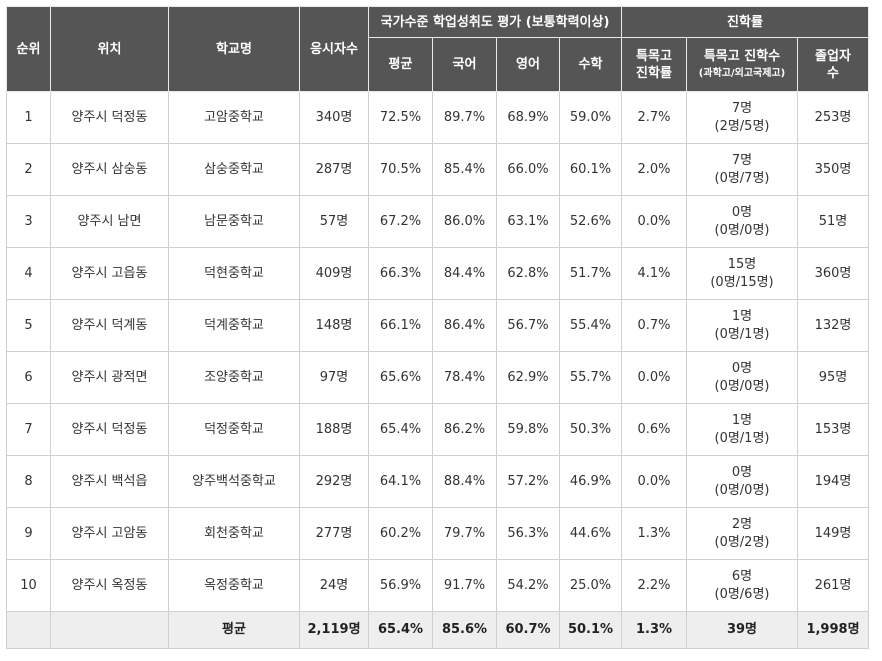 The width and height of the screenshot is (882, 661). I want to click on cell-special-rate: 2.7%, so click(654, 117).